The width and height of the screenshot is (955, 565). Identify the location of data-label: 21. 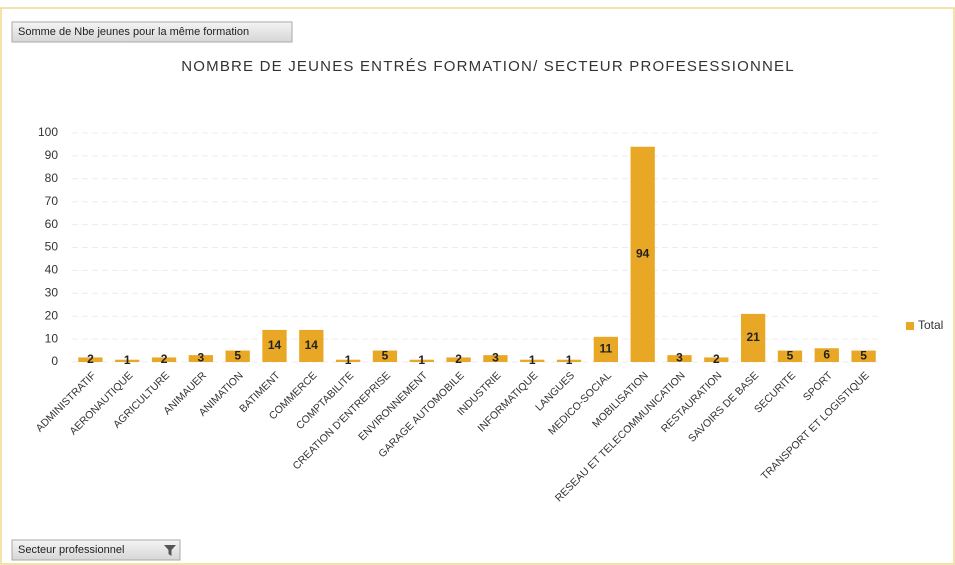
(753, 337).